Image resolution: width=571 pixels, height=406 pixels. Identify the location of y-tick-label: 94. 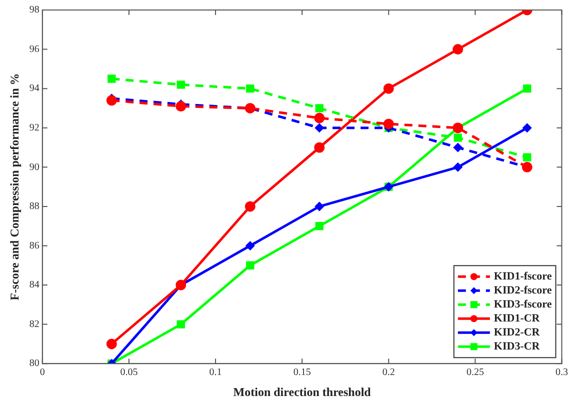
(34, 88).